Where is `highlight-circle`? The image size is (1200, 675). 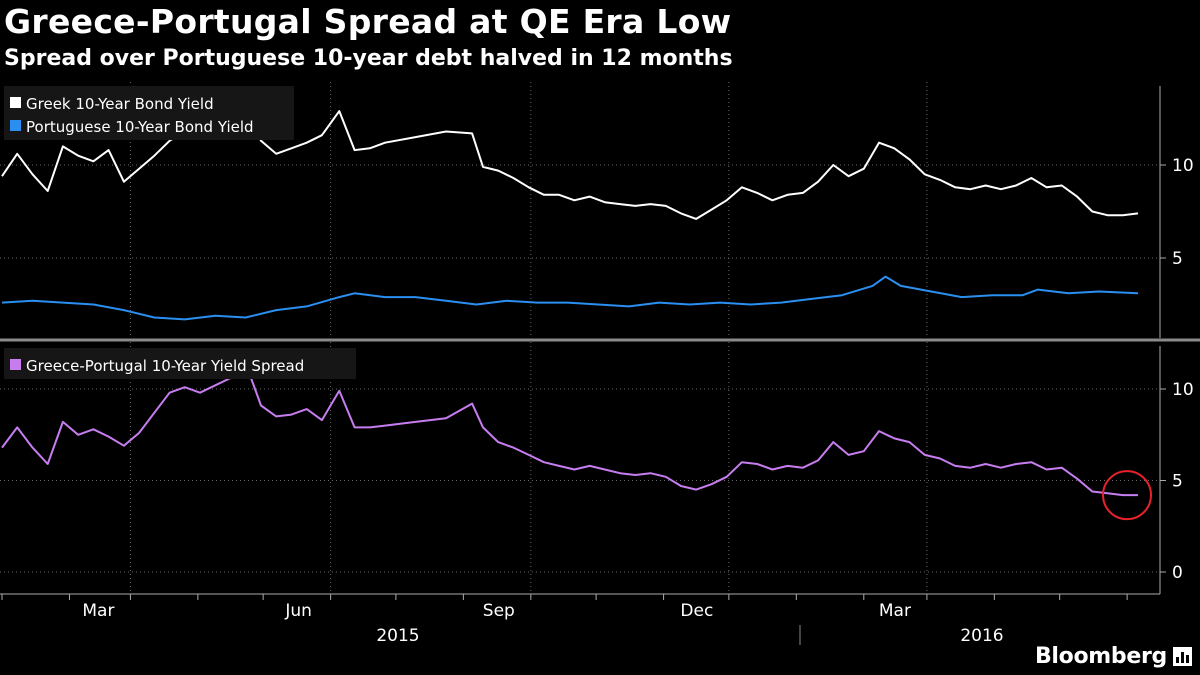
highlight-circle is located at coordinates (1127, 495).